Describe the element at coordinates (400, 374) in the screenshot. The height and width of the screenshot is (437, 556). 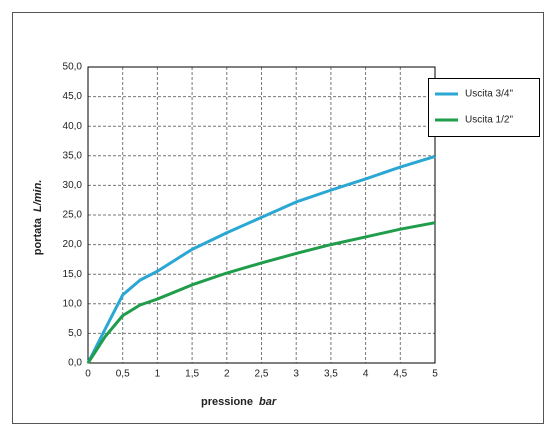
I see `x-tick-label: 4,5` at that location.